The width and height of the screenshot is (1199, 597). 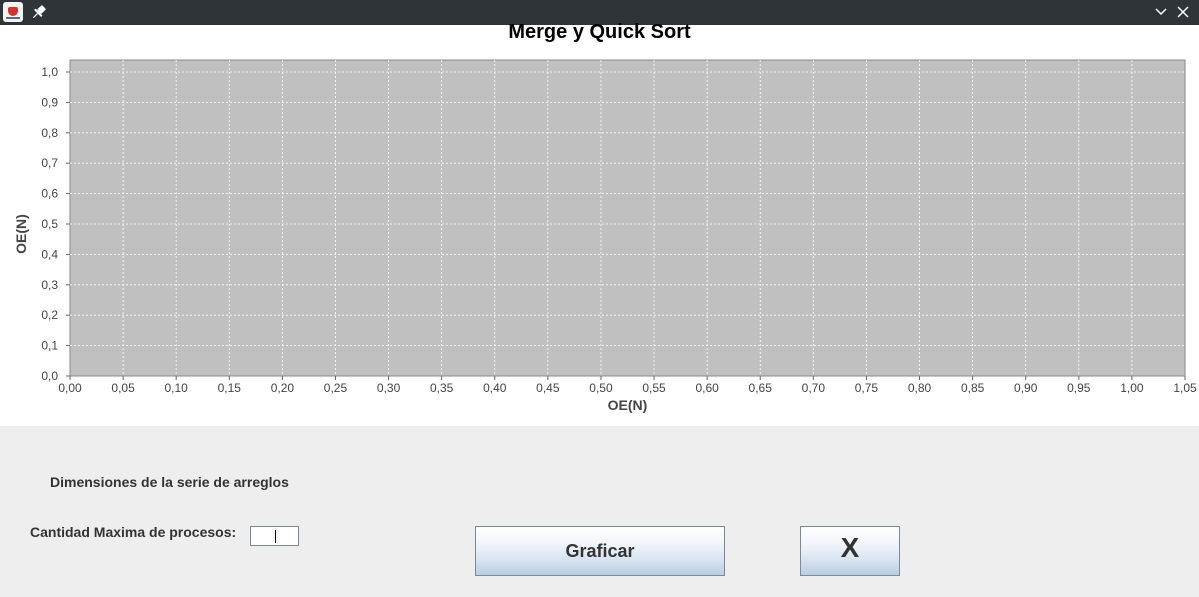 I want to click on x-tick-label: 0,65, so click(x=761, y=388).